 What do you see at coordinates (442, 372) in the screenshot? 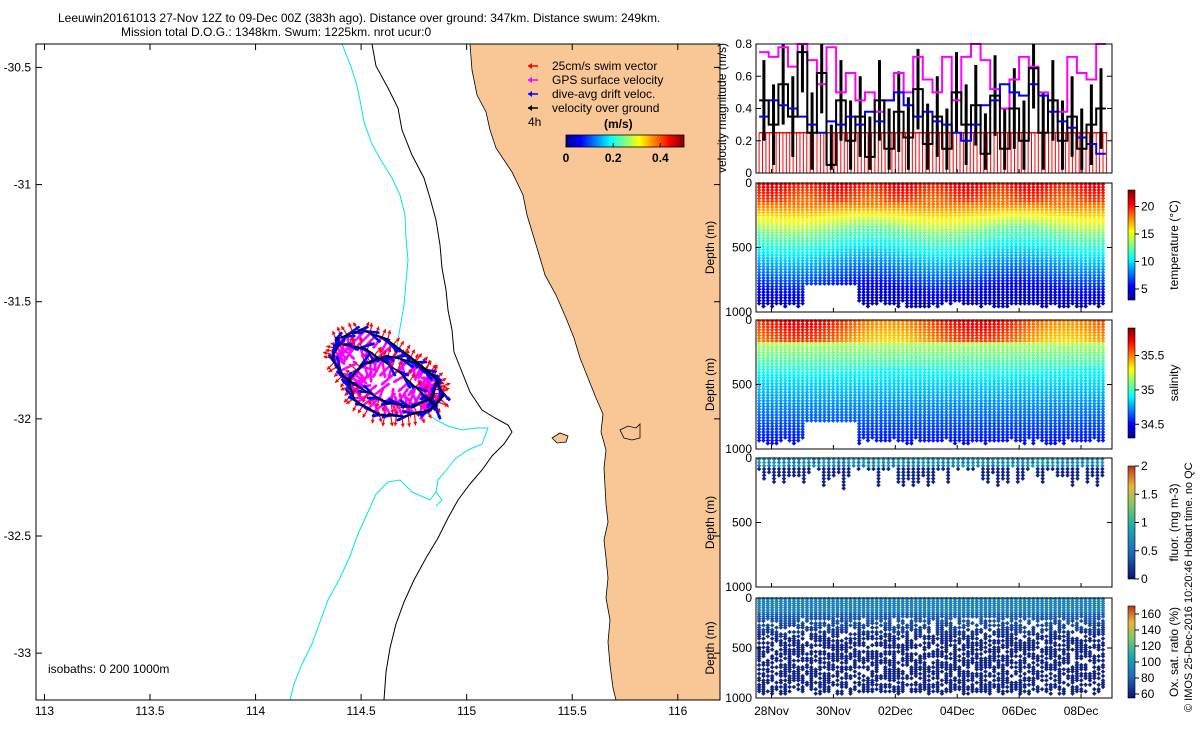
I see `isobath-200m` at bounding box center [442, 372].